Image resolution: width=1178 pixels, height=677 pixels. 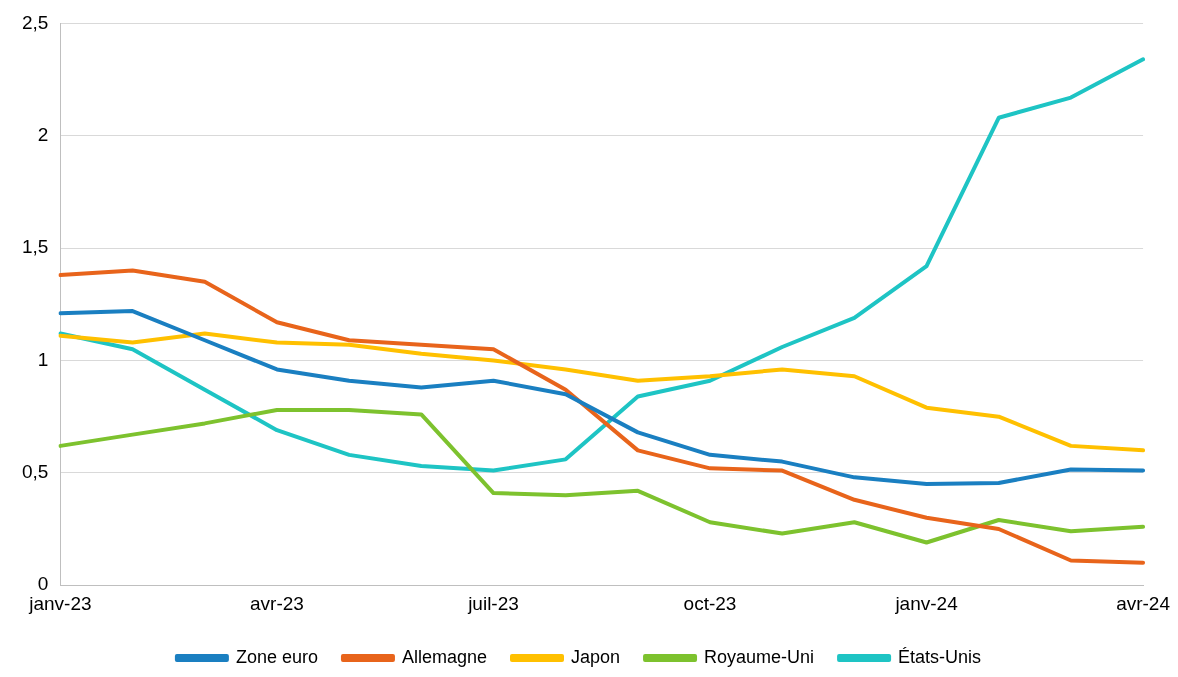 I want to click on y-tick-label: 1, so click(x=43, y=359).